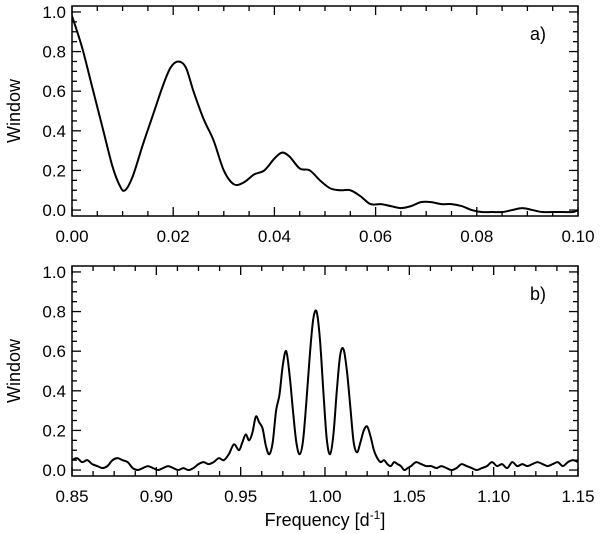  I want to click on x-tick-label: 0.02, so click(173, 236).